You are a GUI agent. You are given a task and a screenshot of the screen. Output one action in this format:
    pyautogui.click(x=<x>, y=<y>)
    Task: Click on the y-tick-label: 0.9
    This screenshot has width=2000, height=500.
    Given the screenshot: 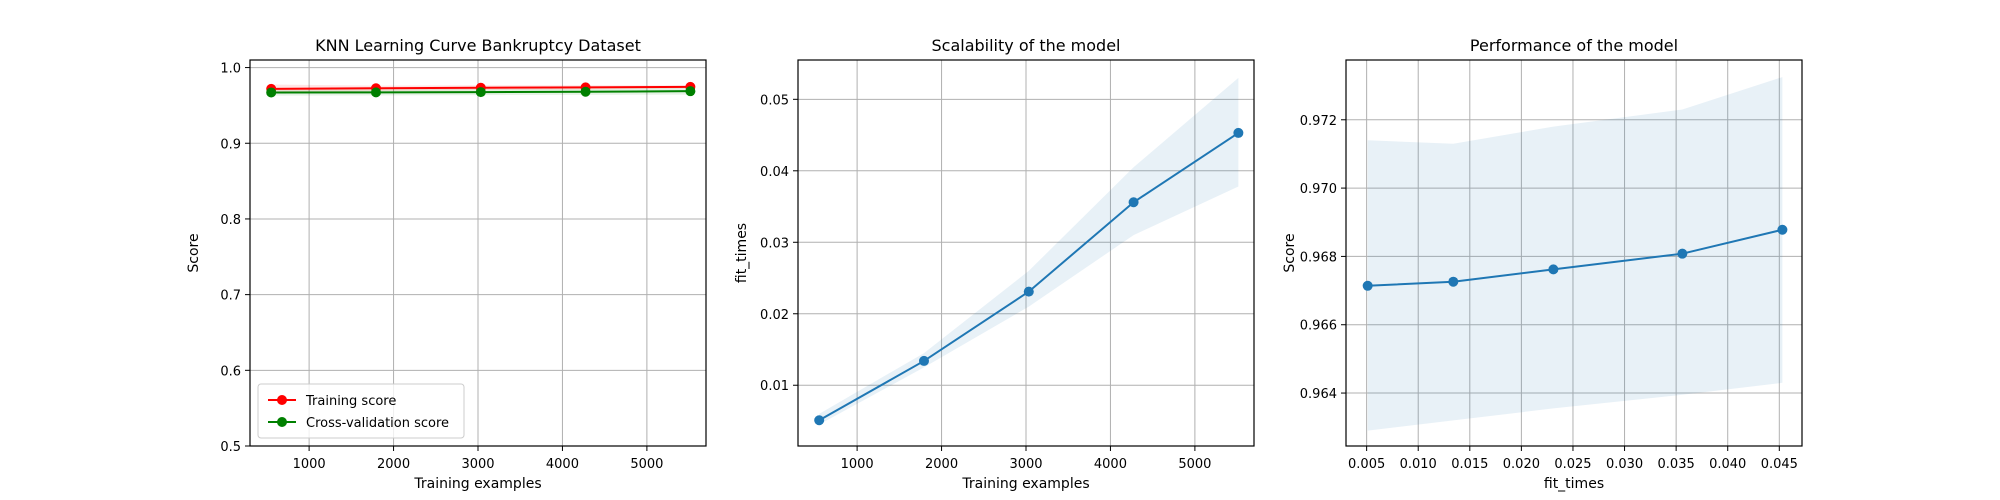 What is the action you would take?
    pyautogui.click(x=230, y=144)
    